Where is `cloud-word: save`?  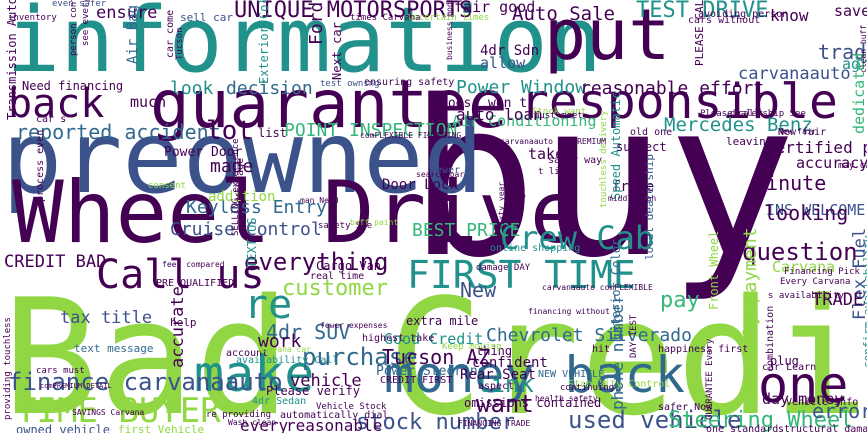 cloud-word: save is located at coordinates (850, 11).